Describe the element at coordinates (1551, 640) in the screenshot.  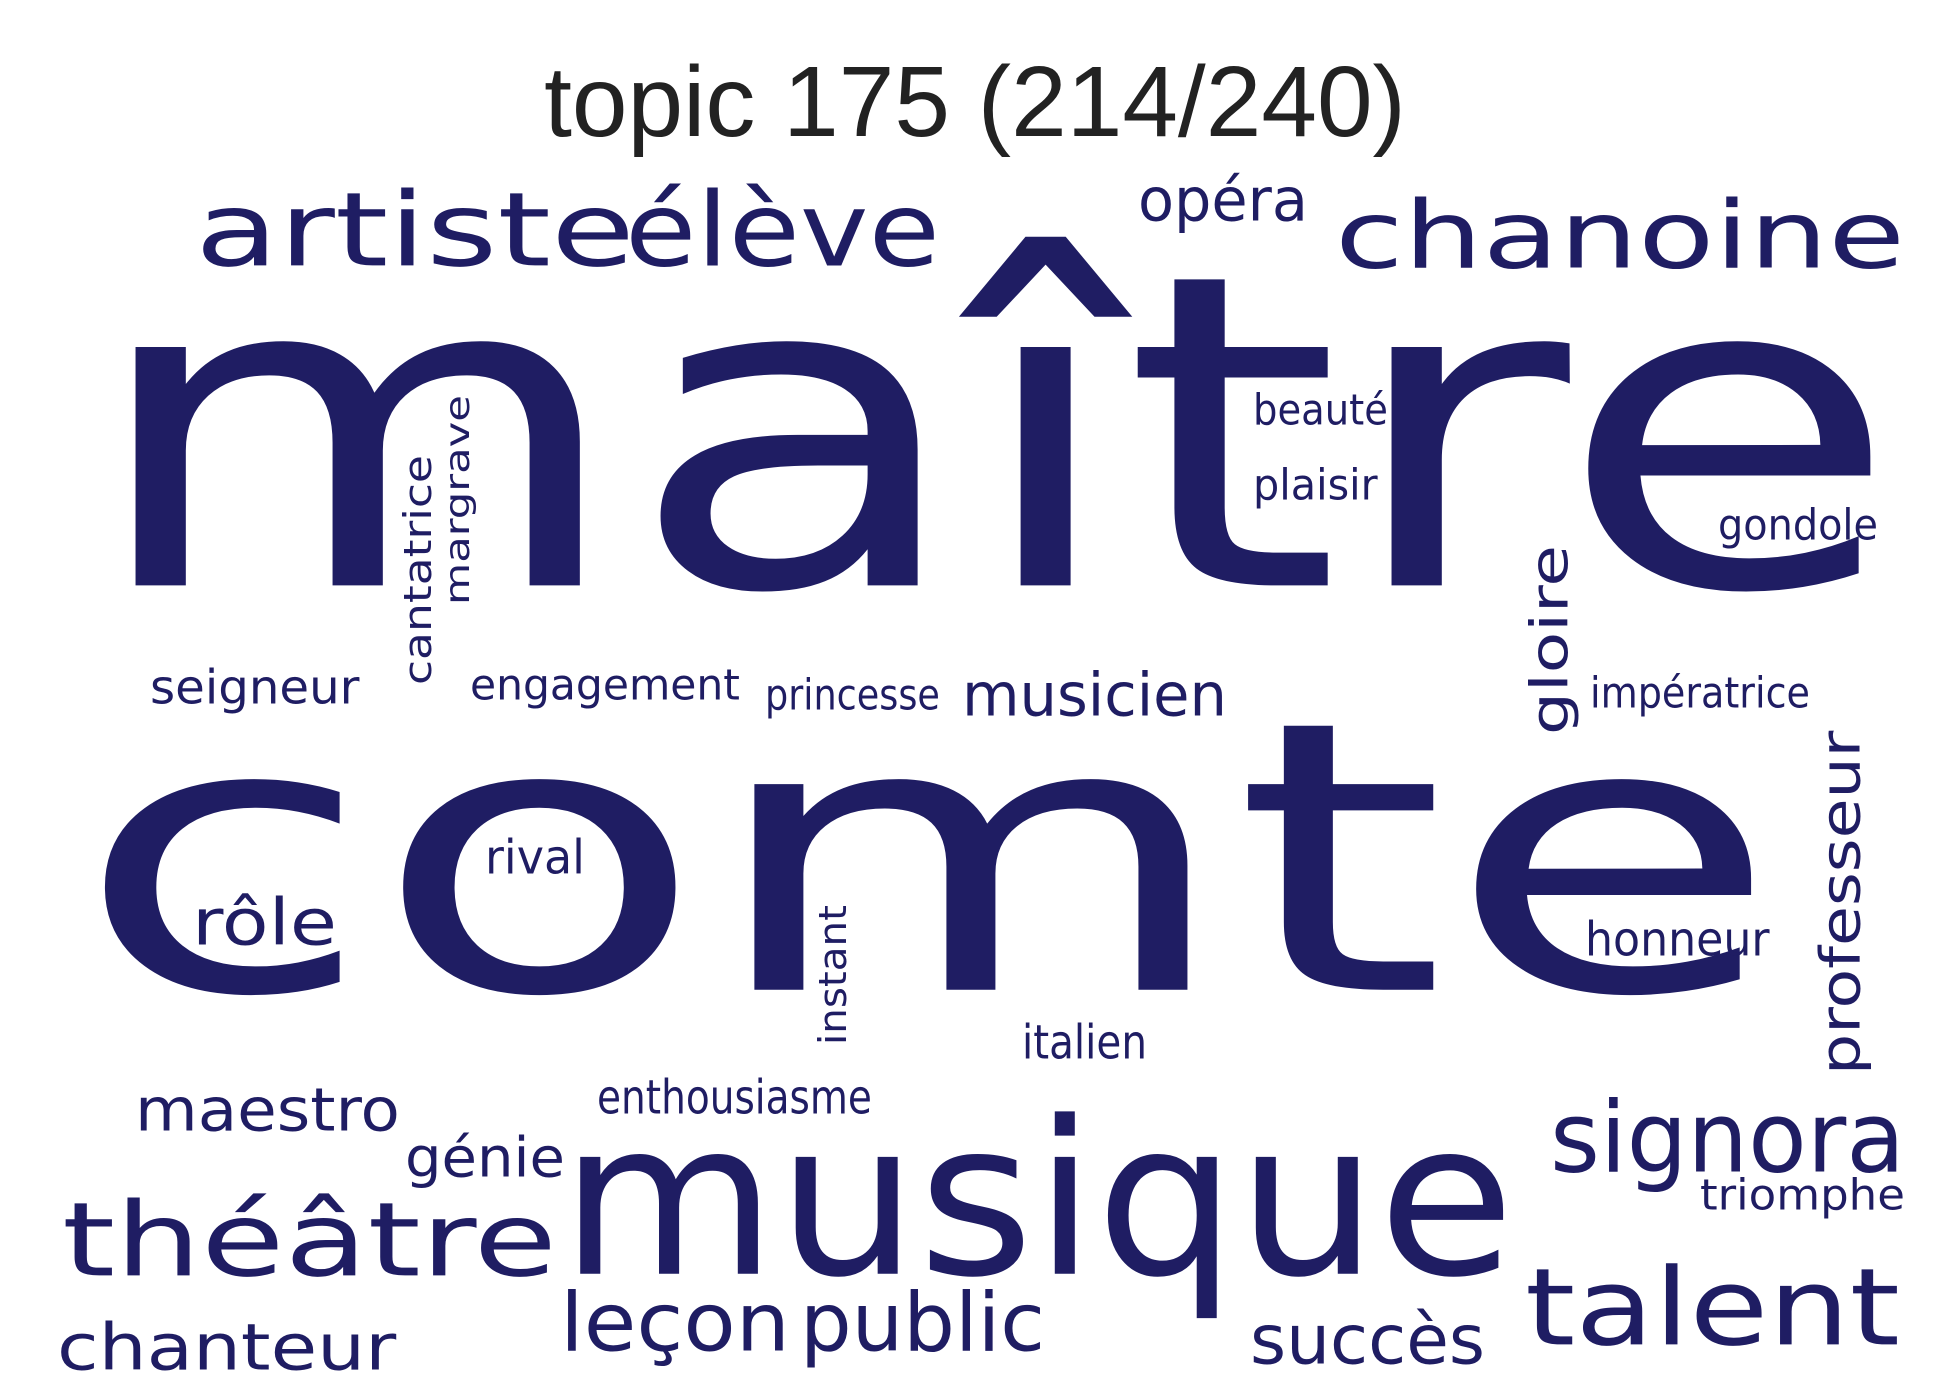
I see `word-gloire: gloire` at that location.